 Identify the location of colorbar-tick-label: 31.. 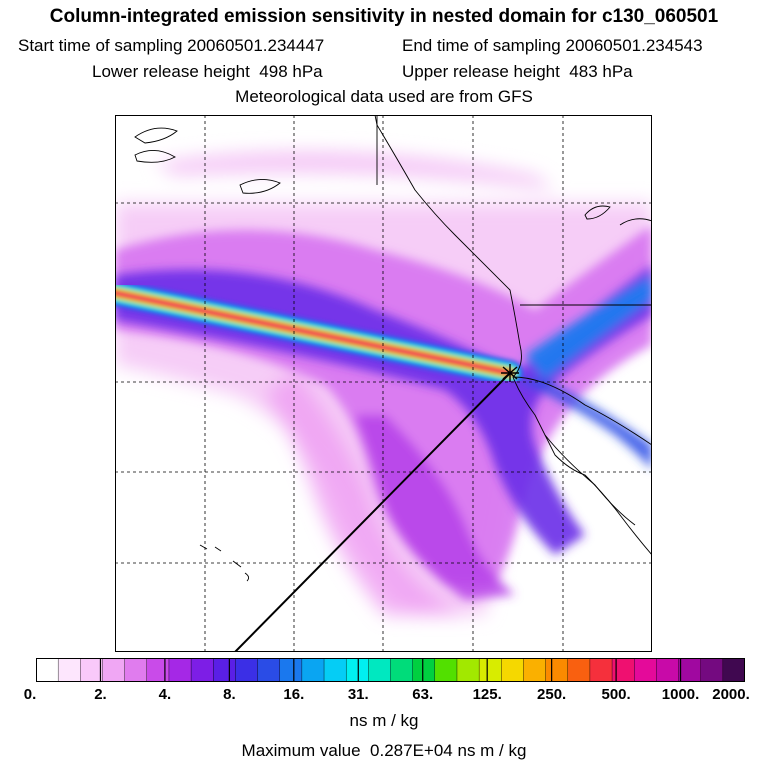
(358, 694).